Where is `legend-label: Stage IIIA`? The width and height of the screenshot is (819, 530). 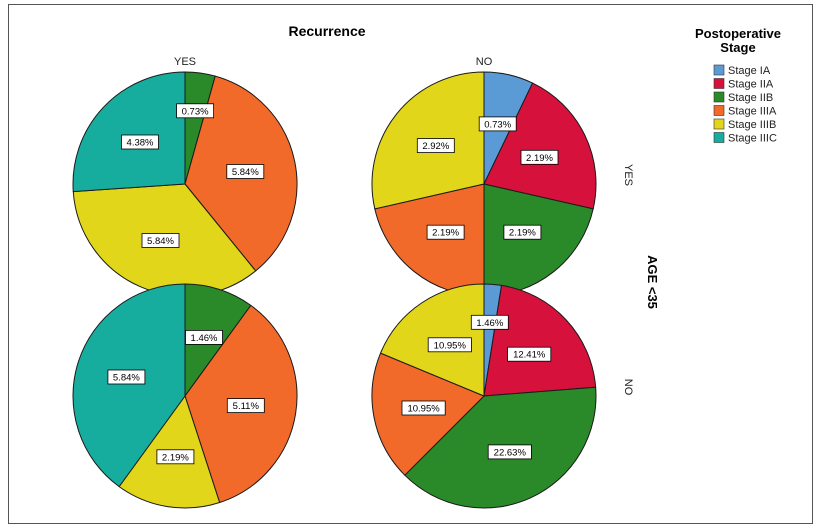 legend-label: Stage IIIA is located at coordinates (752, 112).